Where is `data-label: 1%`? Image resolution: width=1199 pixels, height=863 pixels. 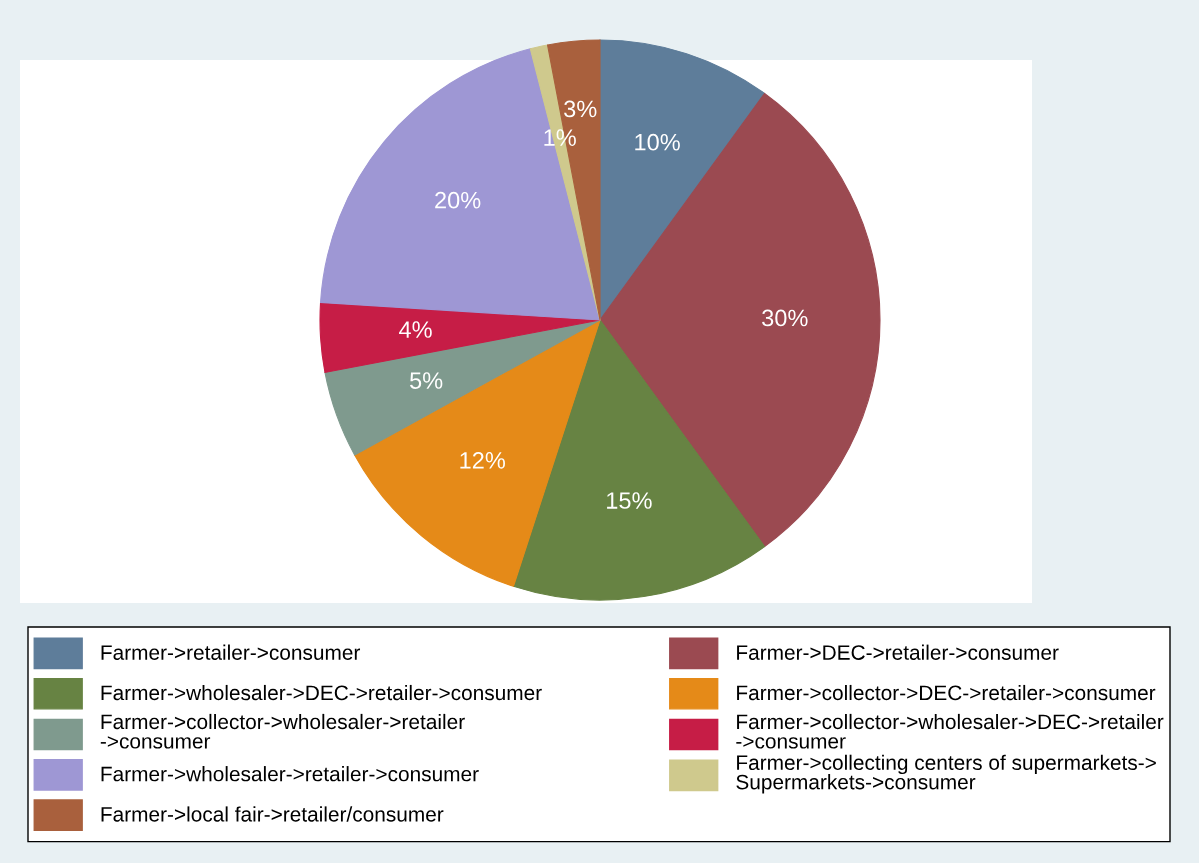
data-label: 1% is located at coordinates (560, 137).